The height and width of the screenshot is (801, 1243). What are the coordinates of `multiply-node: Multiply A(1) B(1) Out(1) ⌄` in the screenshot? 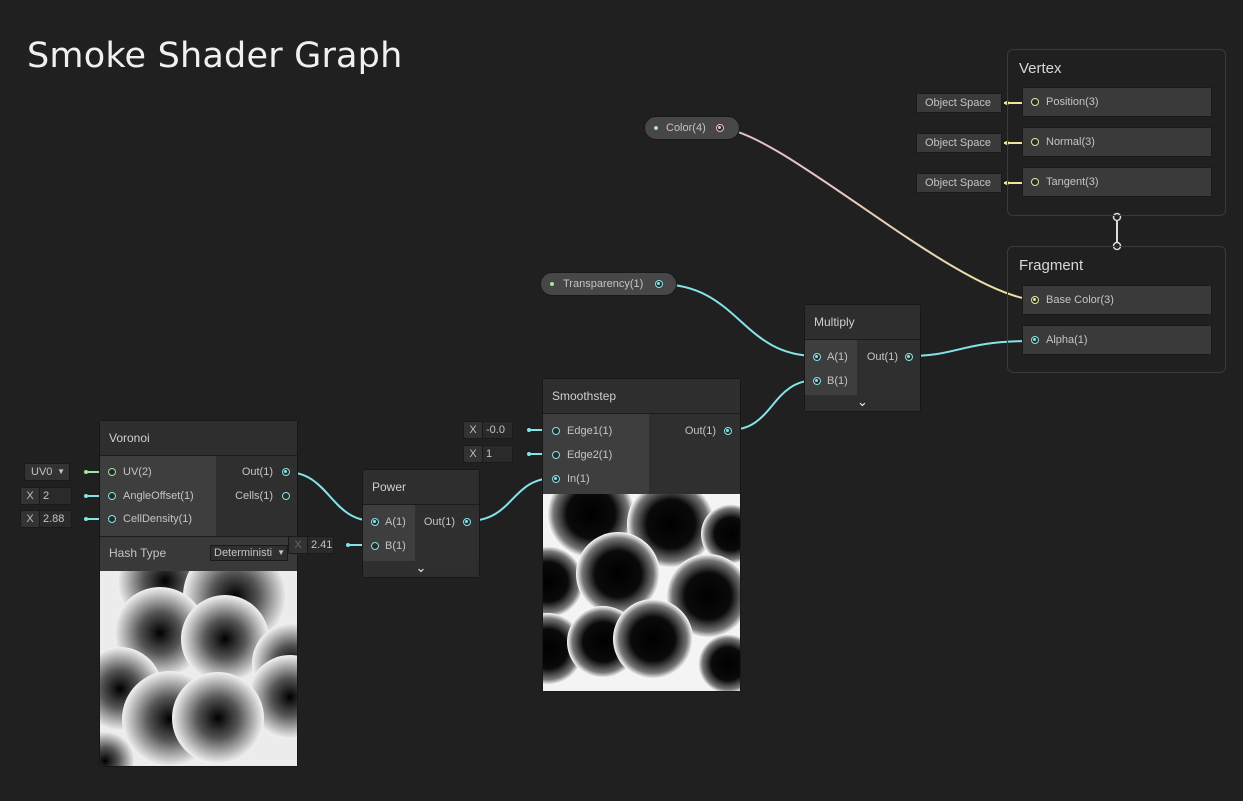 It's located at (862, 358).